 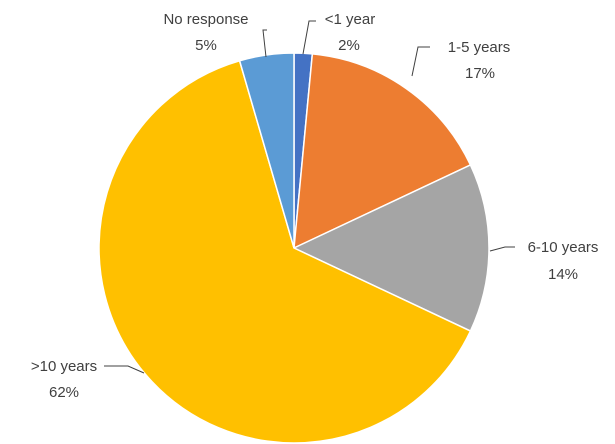 I want to click on slice-value-no-response: 5%, so click(x=206, y=45).